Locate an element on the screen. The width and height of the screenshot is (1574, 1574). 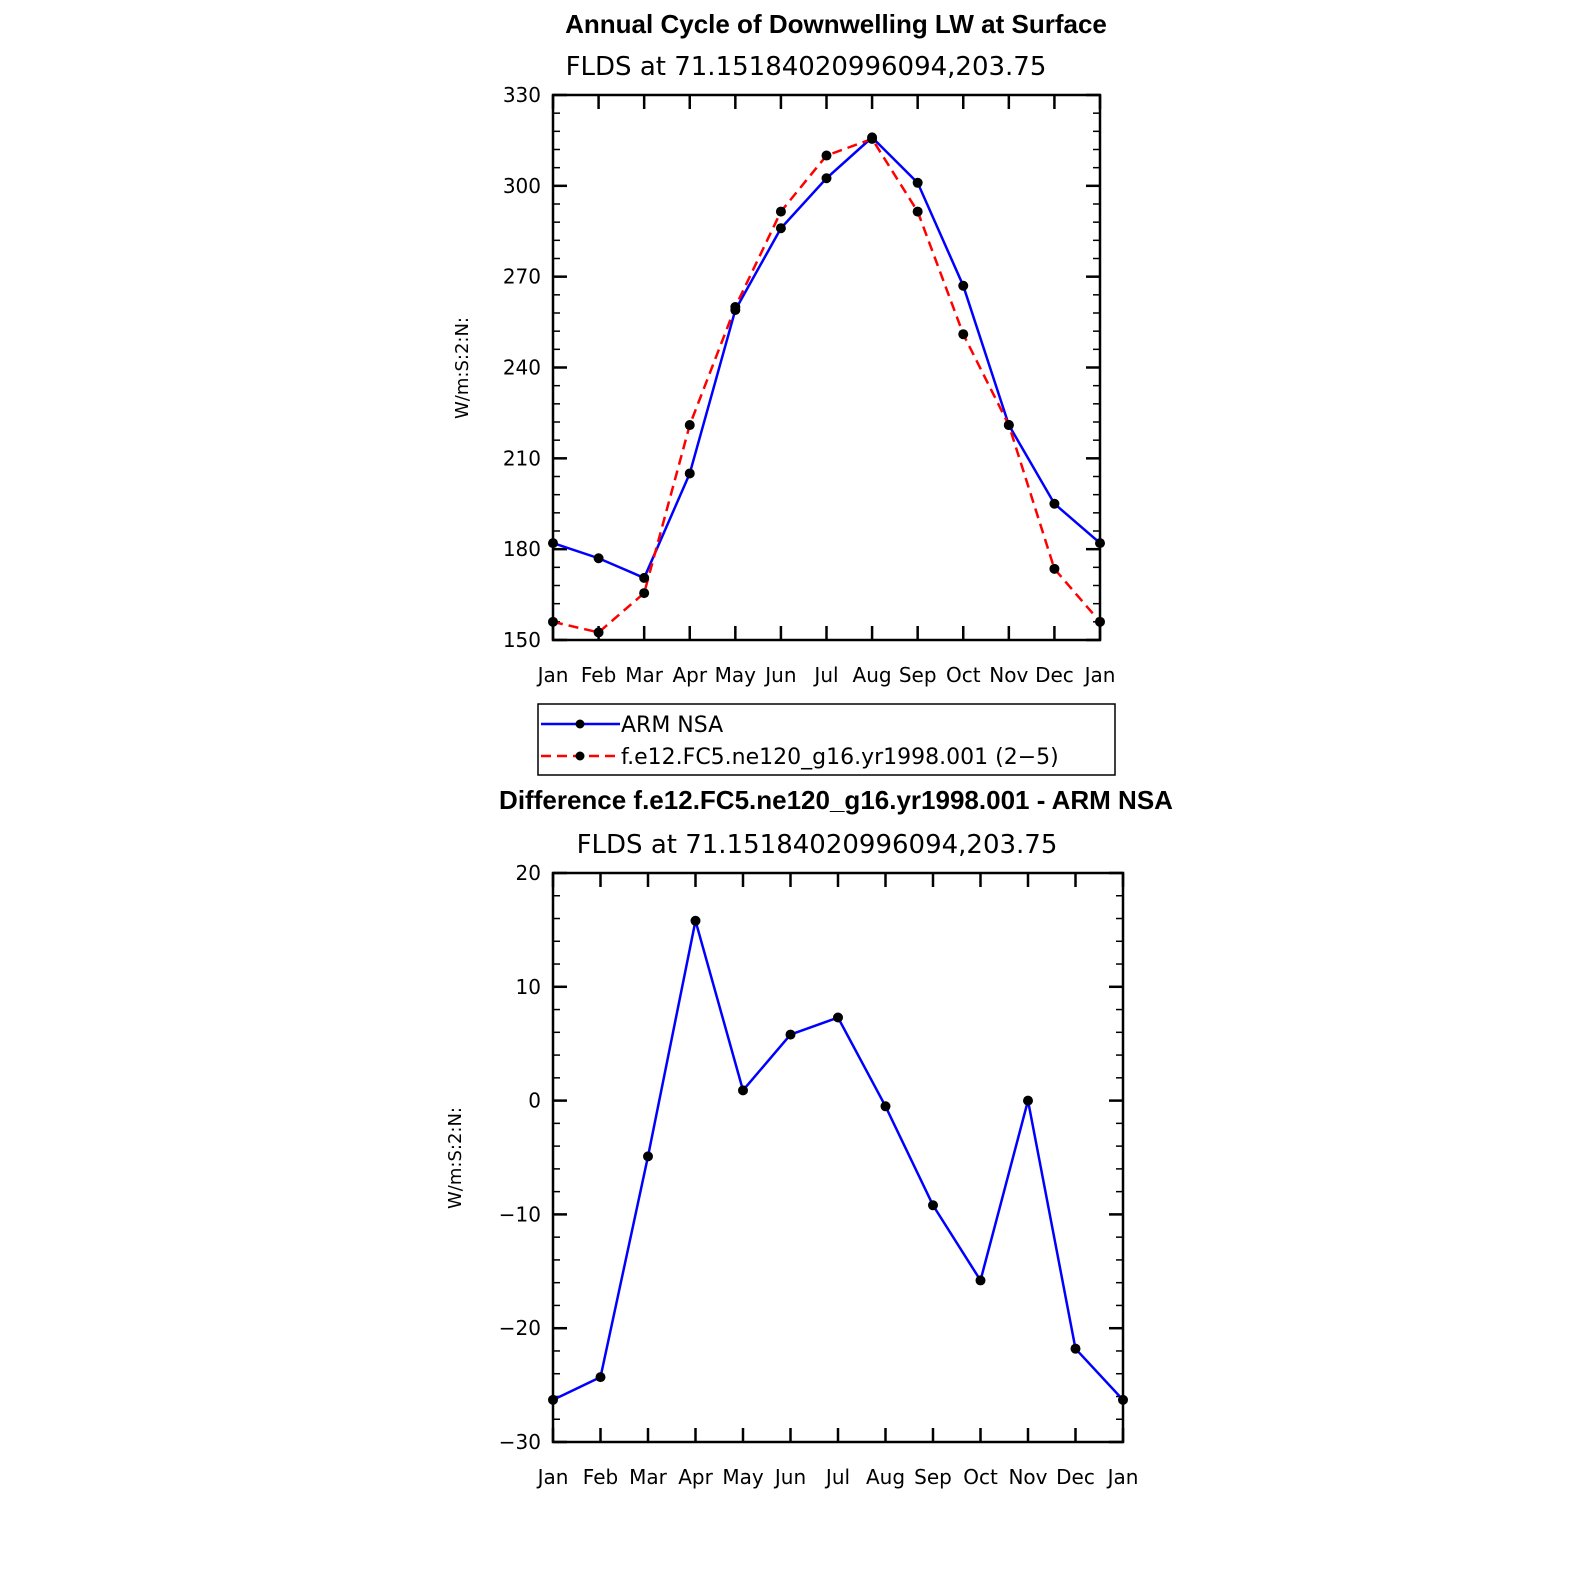
top-chart-xtick-label: Aug is located at coordinates (872, 675).